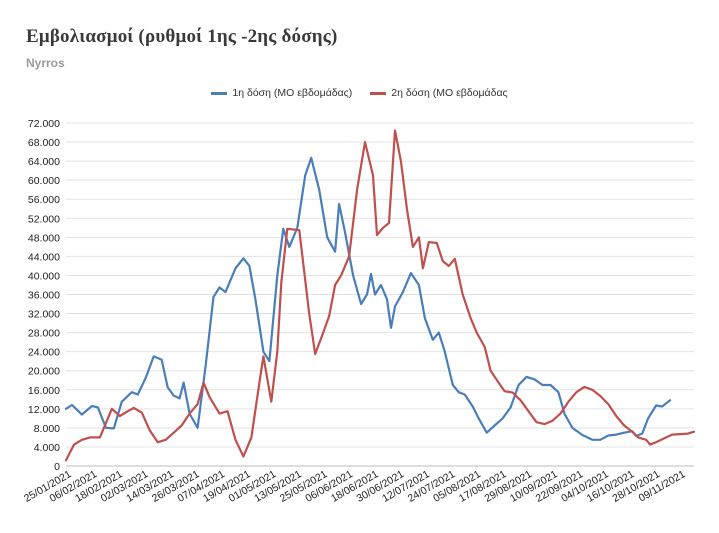 The image size is (719, 533). Describe the element at coordinates (44, 162) in the screenshot. I see `y-tick-label: 64.000` at that location.